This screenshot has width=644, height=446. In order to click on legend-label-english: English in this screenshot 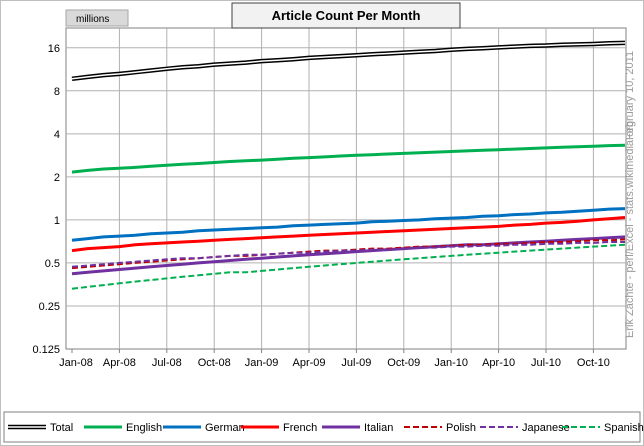, I will do `click(144, 428)`.